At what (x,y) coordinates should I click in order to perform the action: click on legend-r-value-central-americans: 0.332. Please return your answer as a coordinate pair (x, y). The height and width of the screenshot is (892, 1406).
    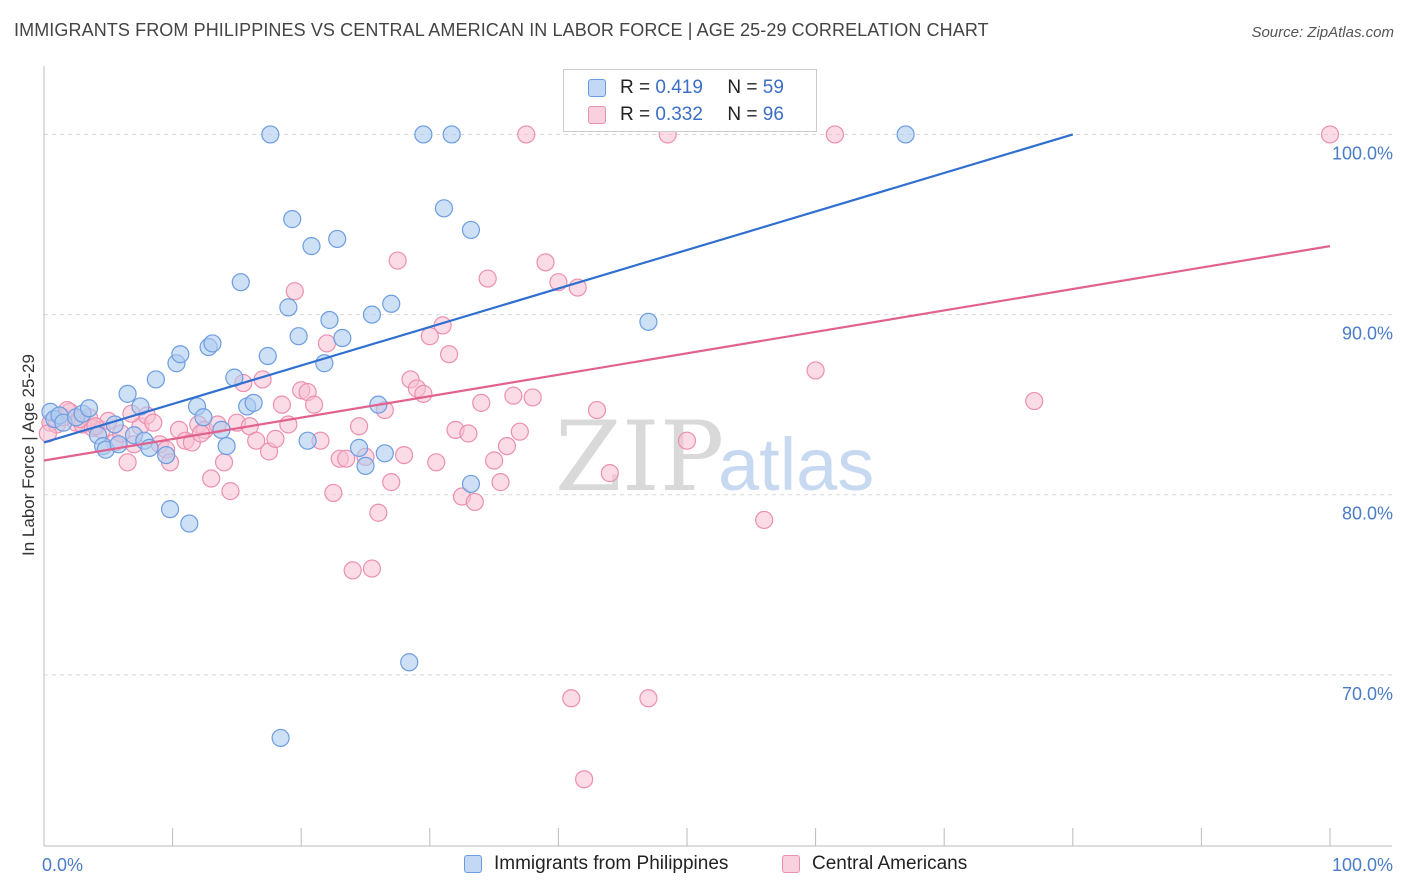
    Looking at the image, I should click on (679, 114).